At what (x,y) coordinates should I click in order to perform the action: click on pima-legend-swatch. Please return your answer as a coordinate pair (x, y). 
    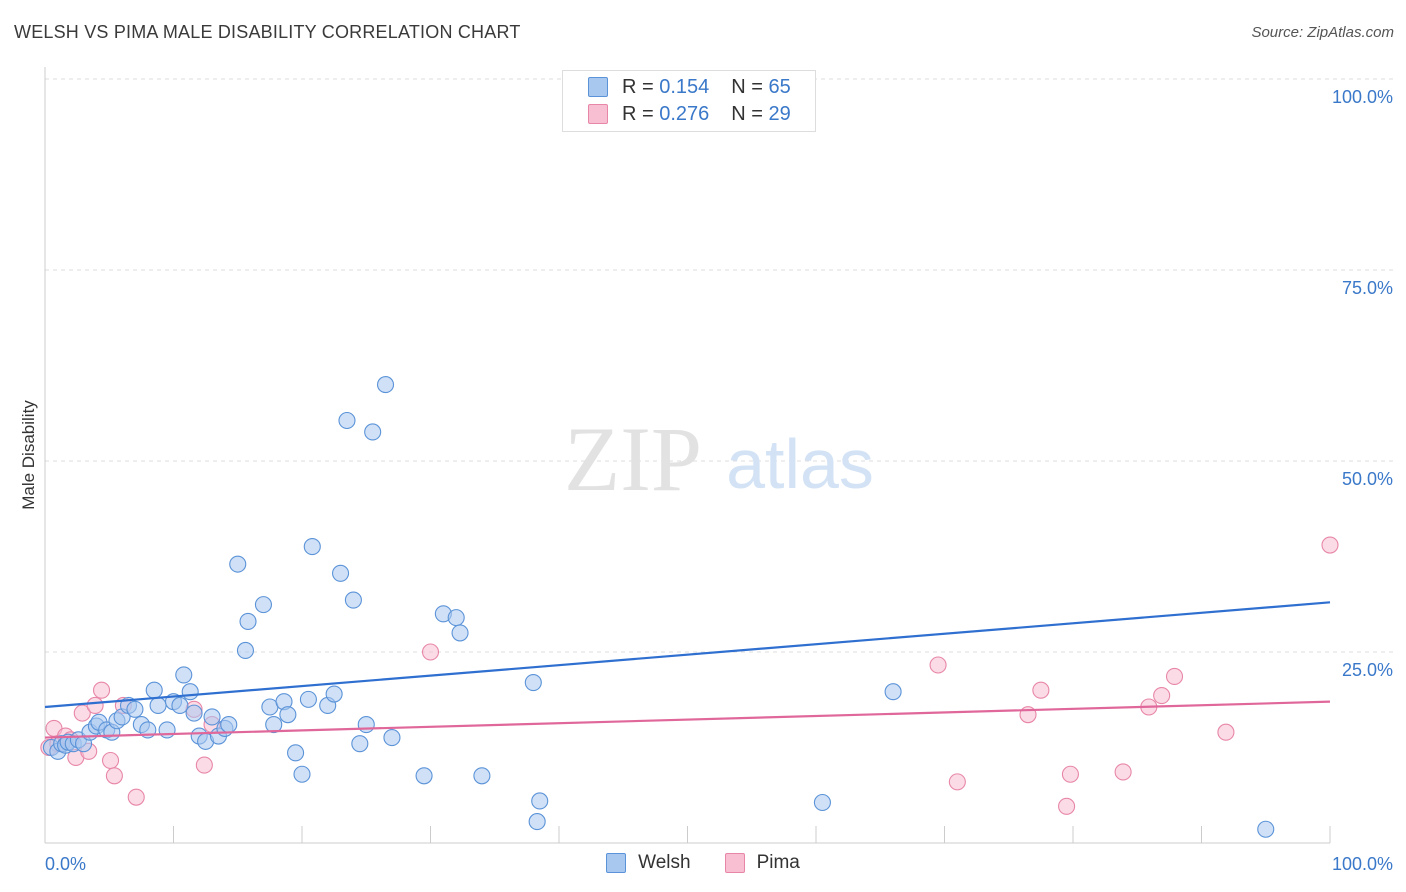
    Looking at the image, I should click on (734, 863).